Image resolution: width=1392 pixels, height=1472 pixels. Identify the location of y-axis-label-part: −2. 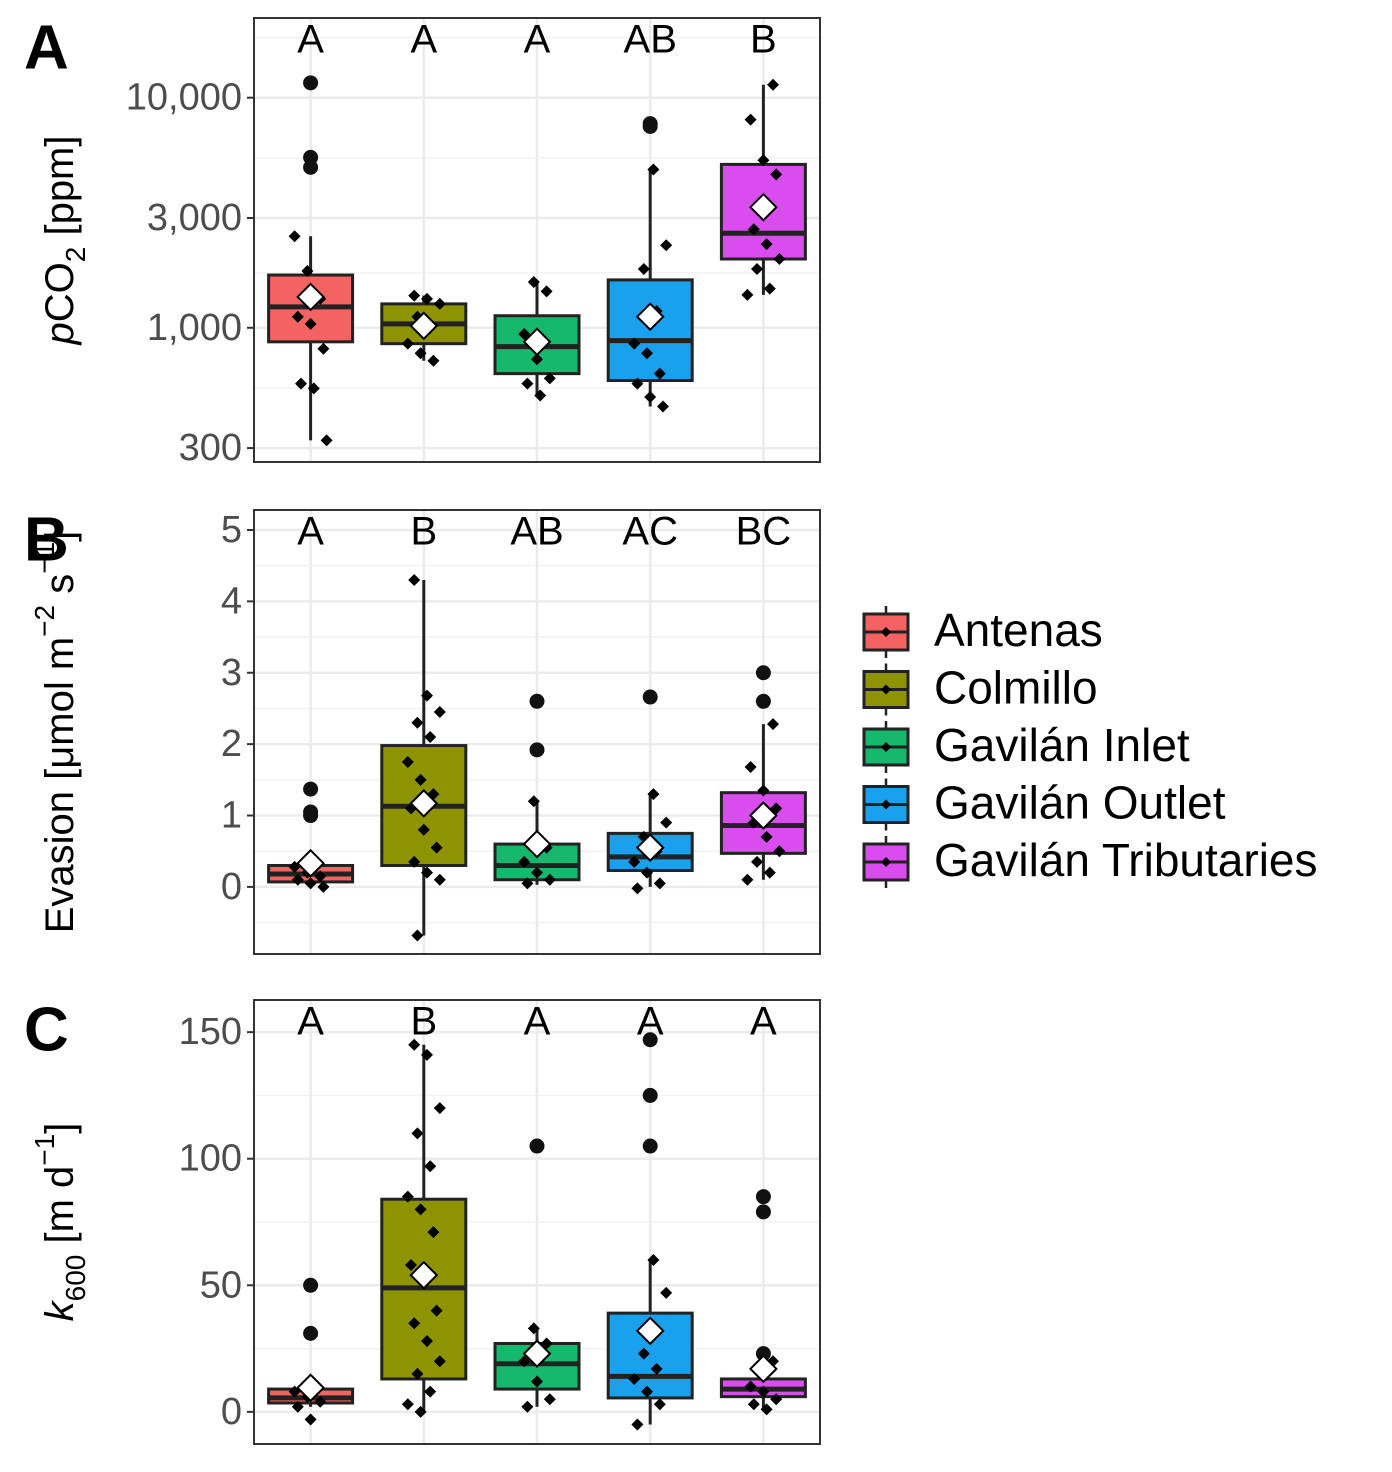
(44, 621).